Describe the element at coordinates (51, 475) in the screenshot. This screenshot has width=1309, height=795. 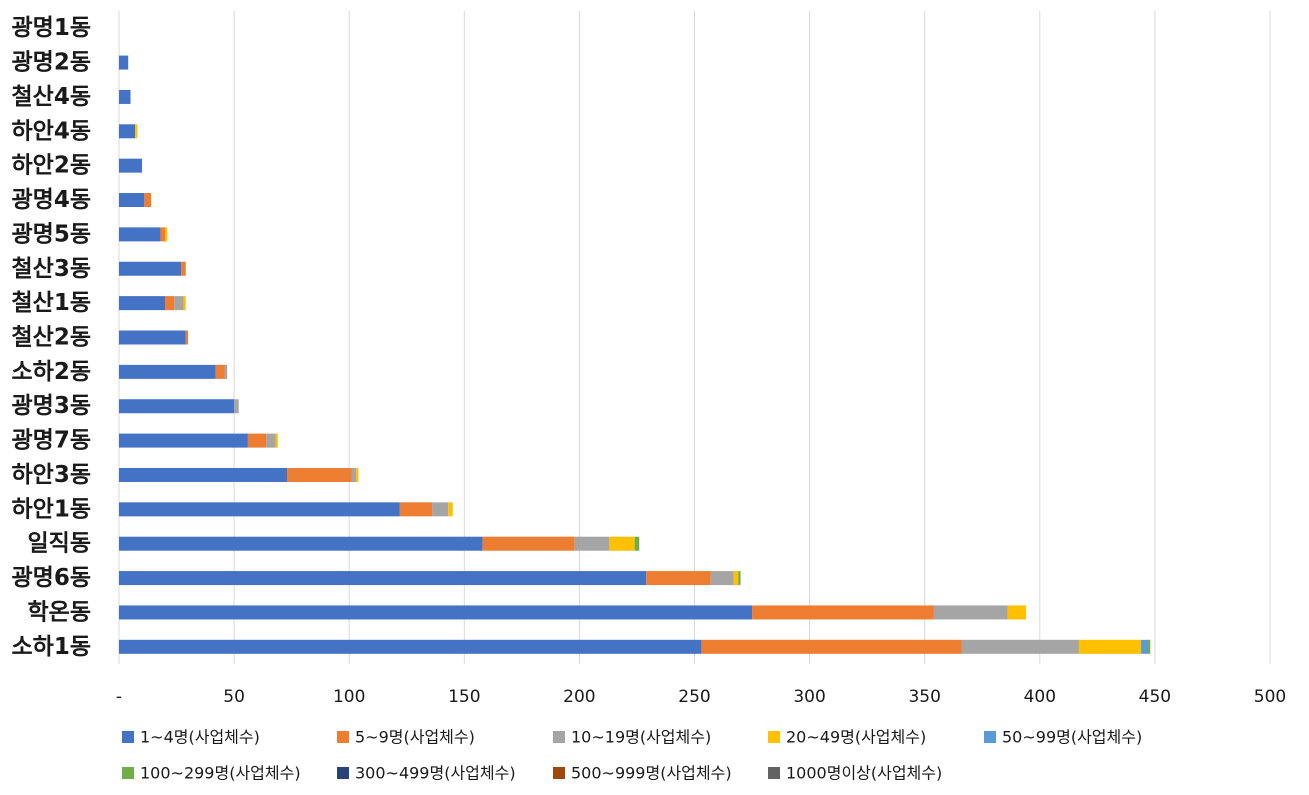
I see `category-label: 하안3동` at that location.